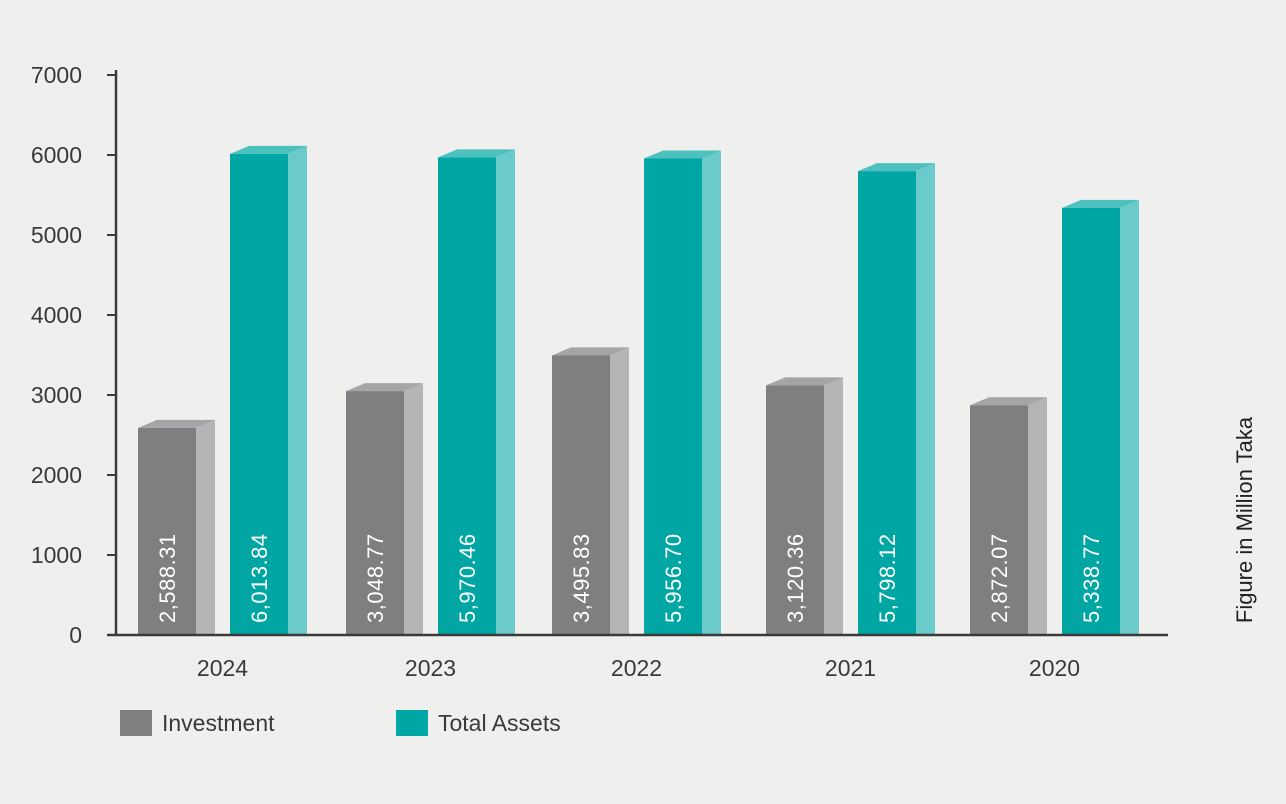 The image size is (1286, 804). What do you see at coordinates (375, 578) in the screenshot?
I see `investment-value-label: 3,048.77` at bounding box center [375, 578].